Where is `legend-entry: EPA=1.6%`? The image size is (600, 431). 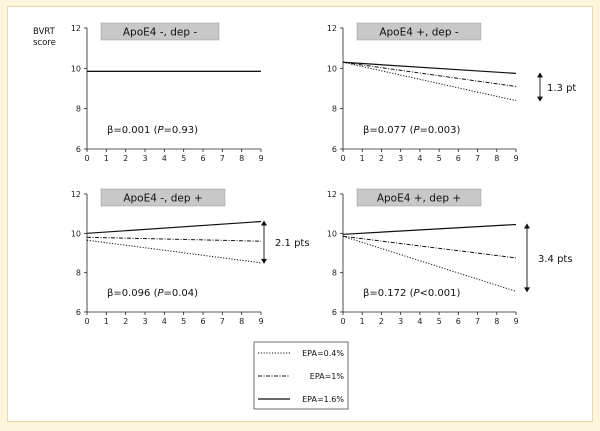
legend-entry: EPA=1.6% is located at coordinates (323, 399).